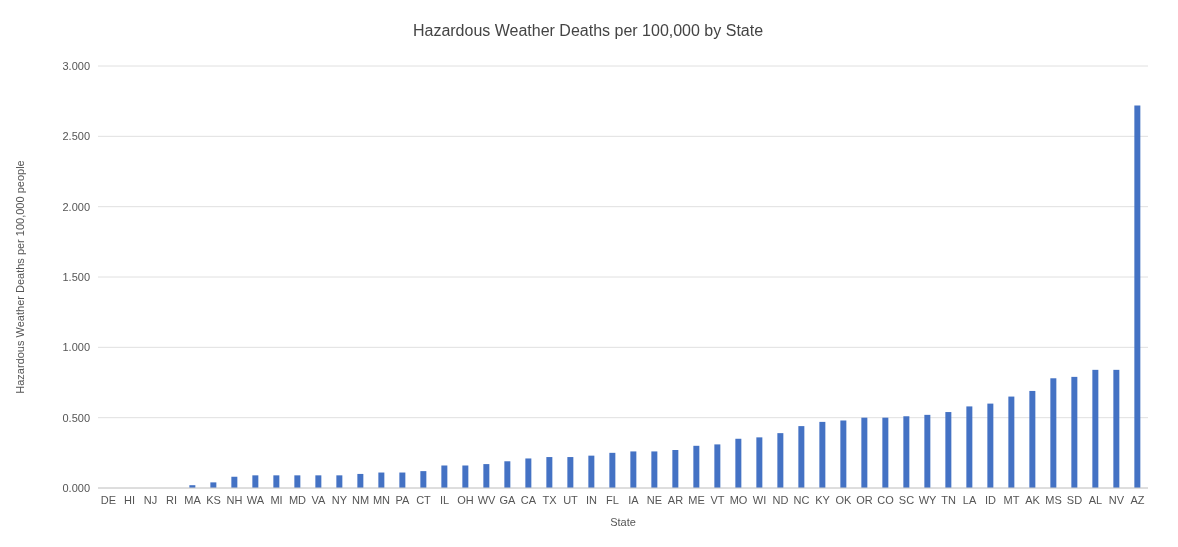  What do you see at coordinates (381, 499) in the screenshot?
I see `x-tick-label: MN` at bounding box center [381, 499].